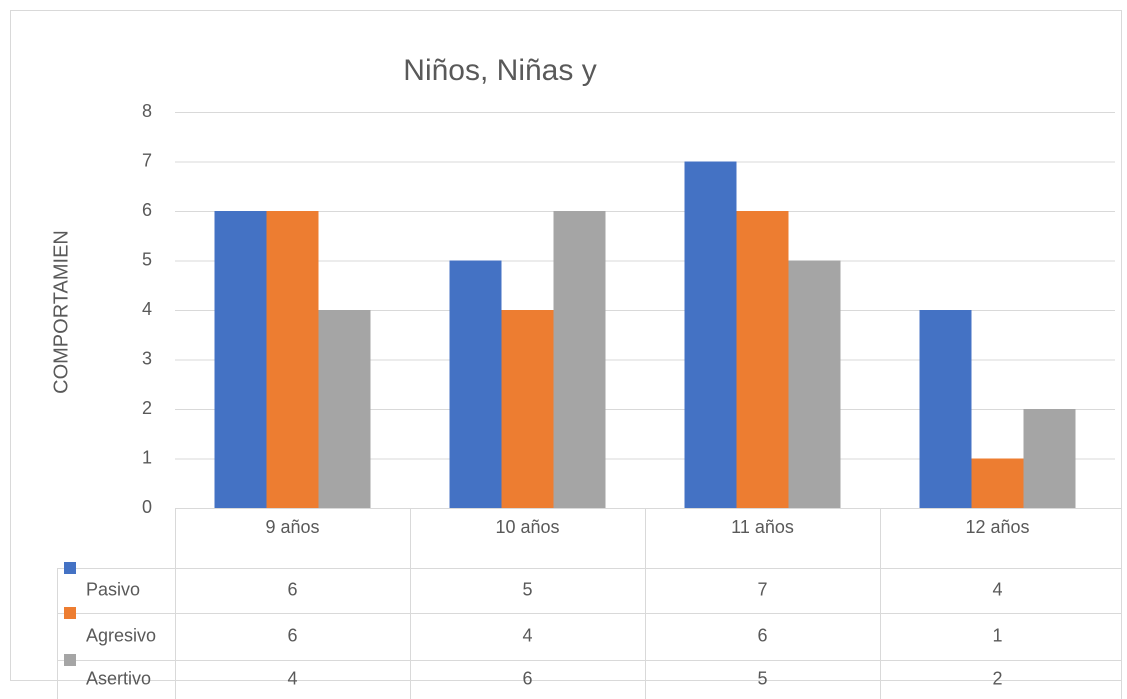 The image size is (1127, 699). I want to click on table-value: 2, so click(997, 678).